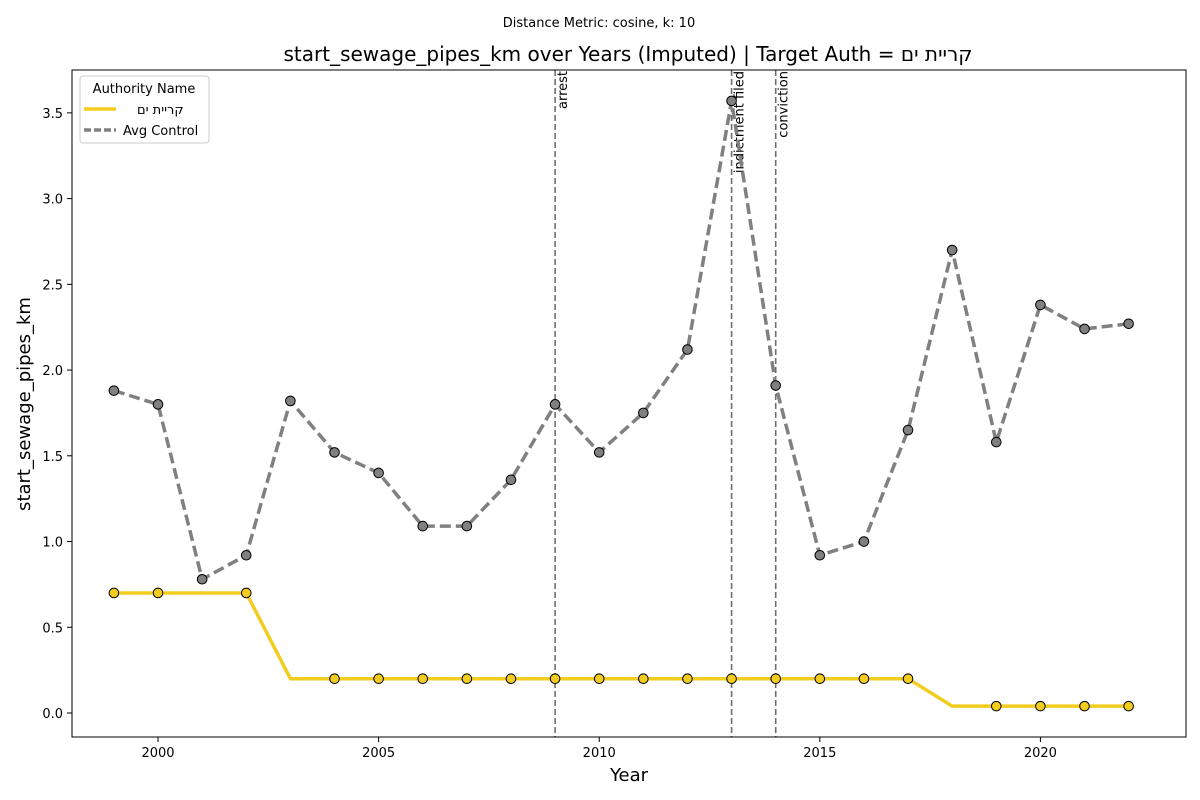  I want to click on y-tick-label-7: 3.5, so click(52, 114).